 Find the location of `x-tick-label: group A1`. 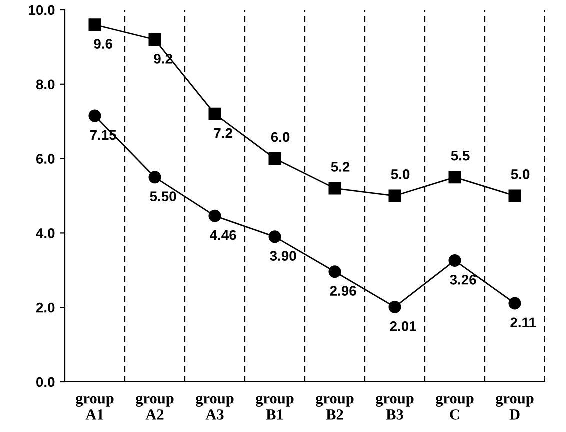

x-tick-label: group A1 is located at coordinates (95, 408).